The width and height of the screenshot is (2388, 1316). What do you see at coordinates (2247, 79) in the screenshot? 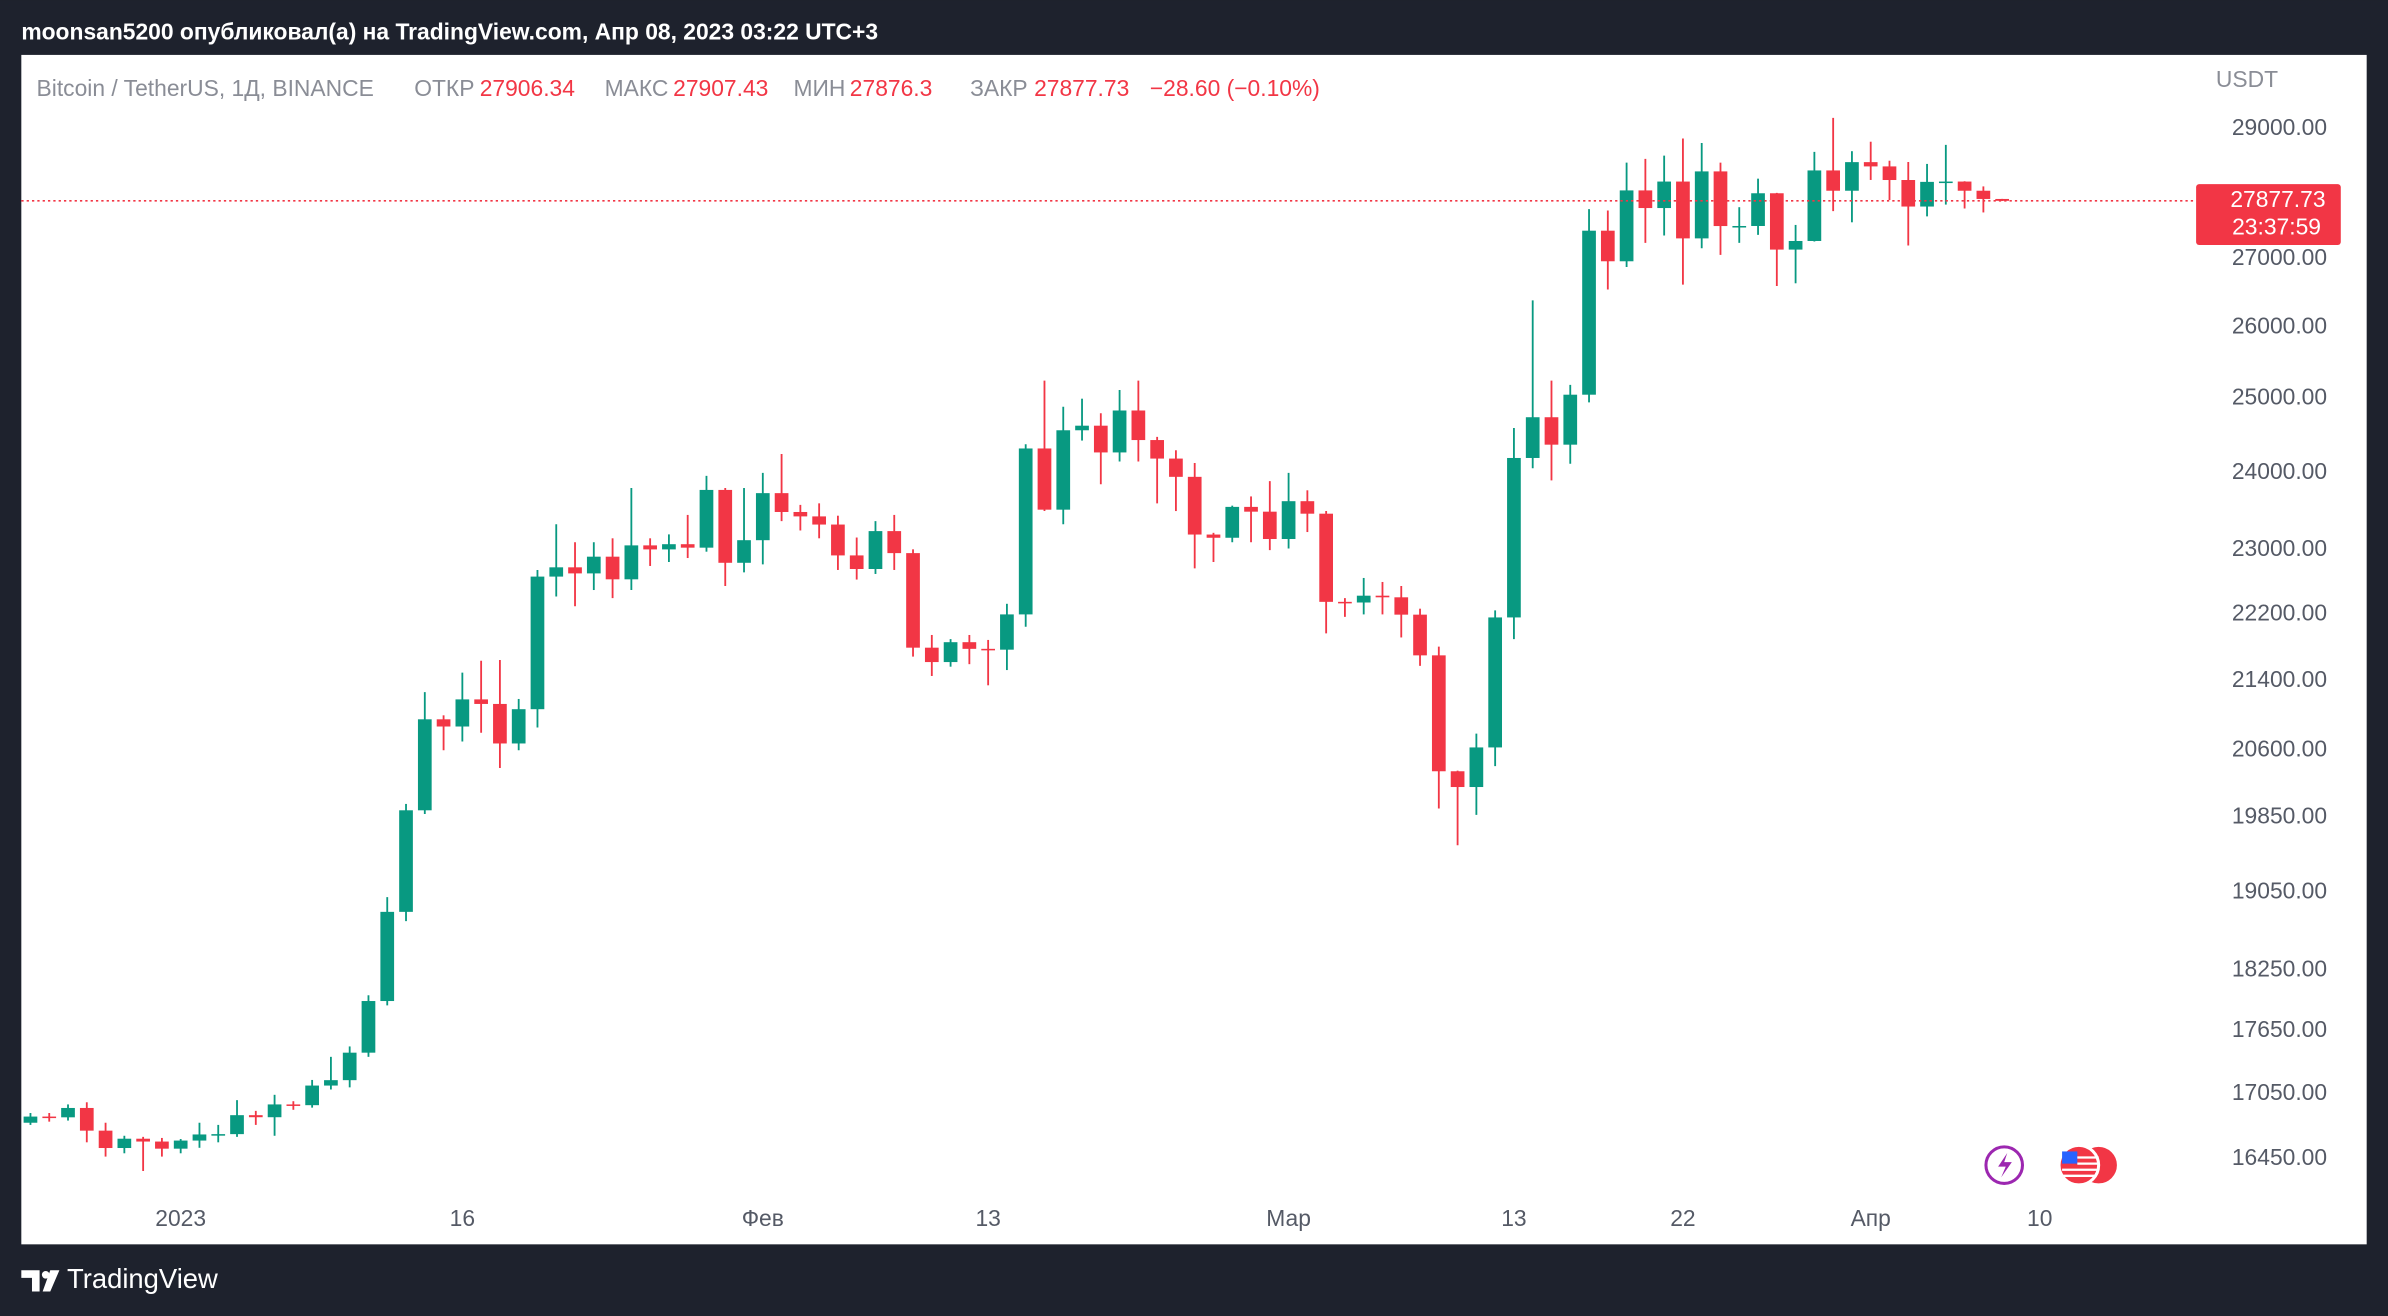
I see `y-unit: USDT` at bounding box center [2247, 79].